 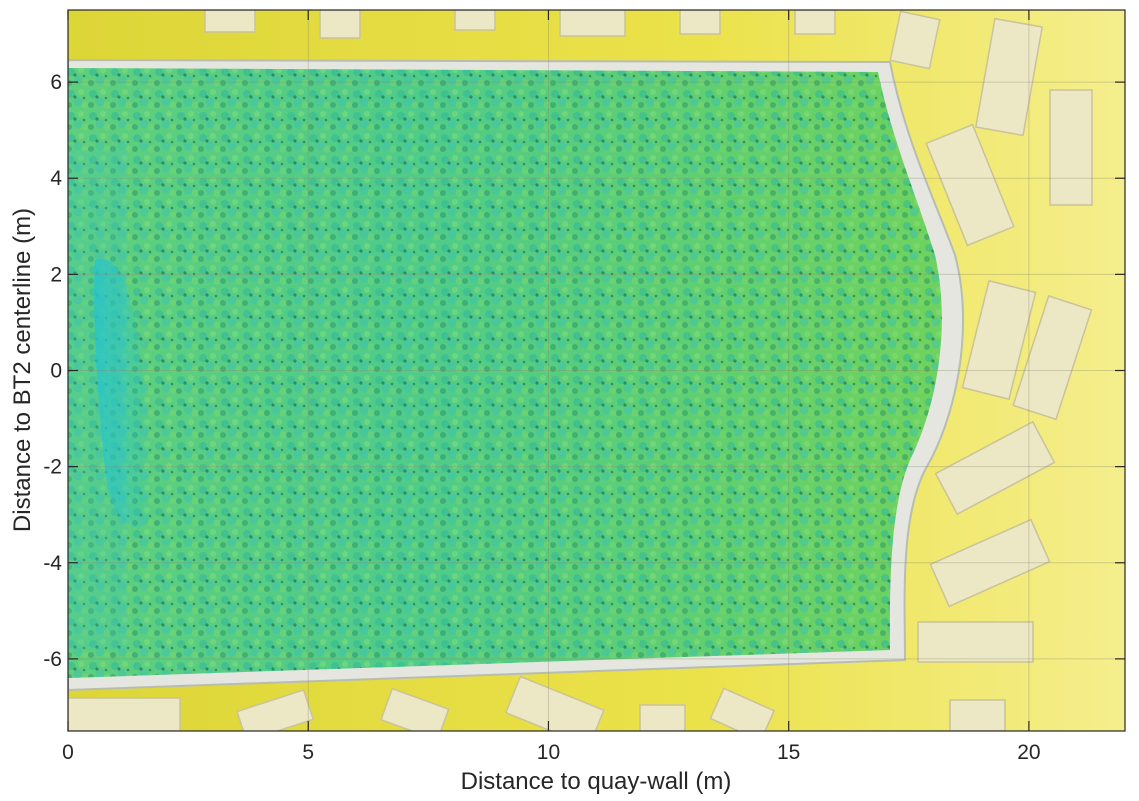 What do you see at coordinates (548, 752) in the screenshot?
I see `x-tick-label: 10` at bounding box center [548, 752].